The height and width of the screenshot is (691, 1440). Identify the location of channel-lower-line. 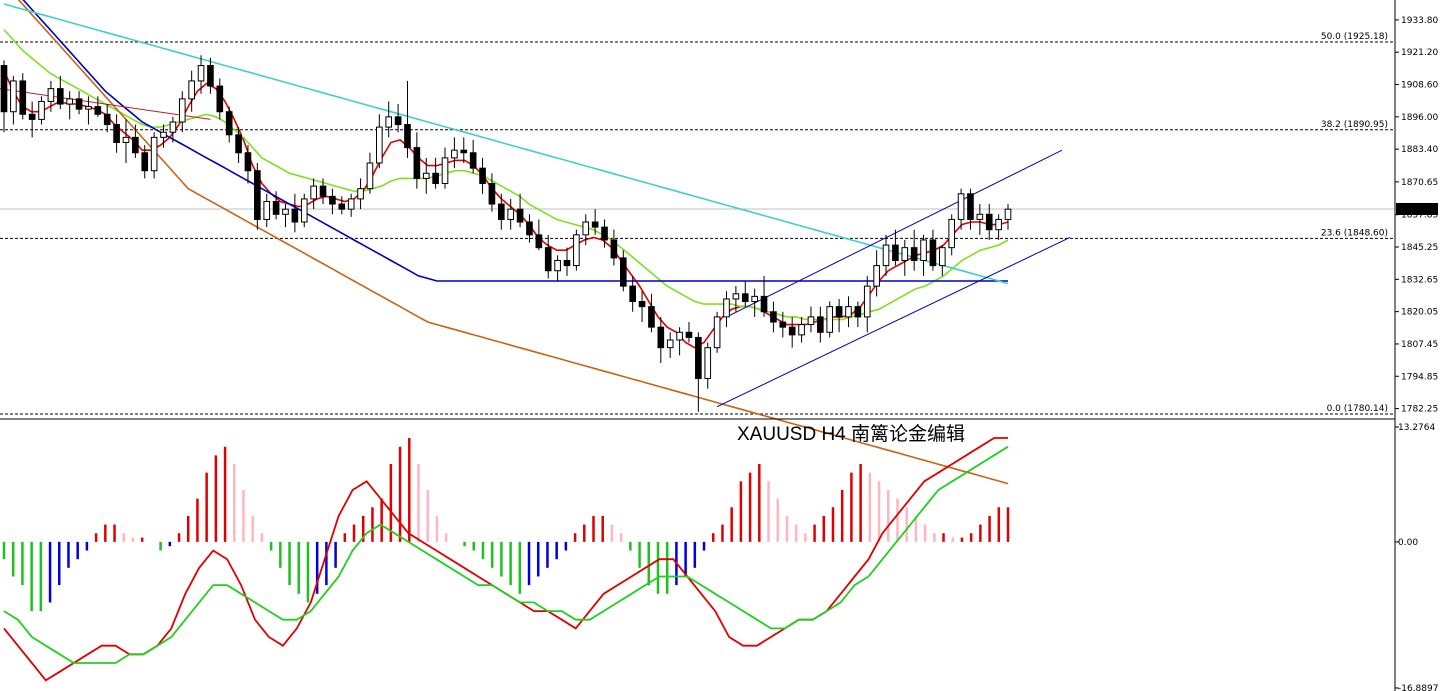
(893, 322).